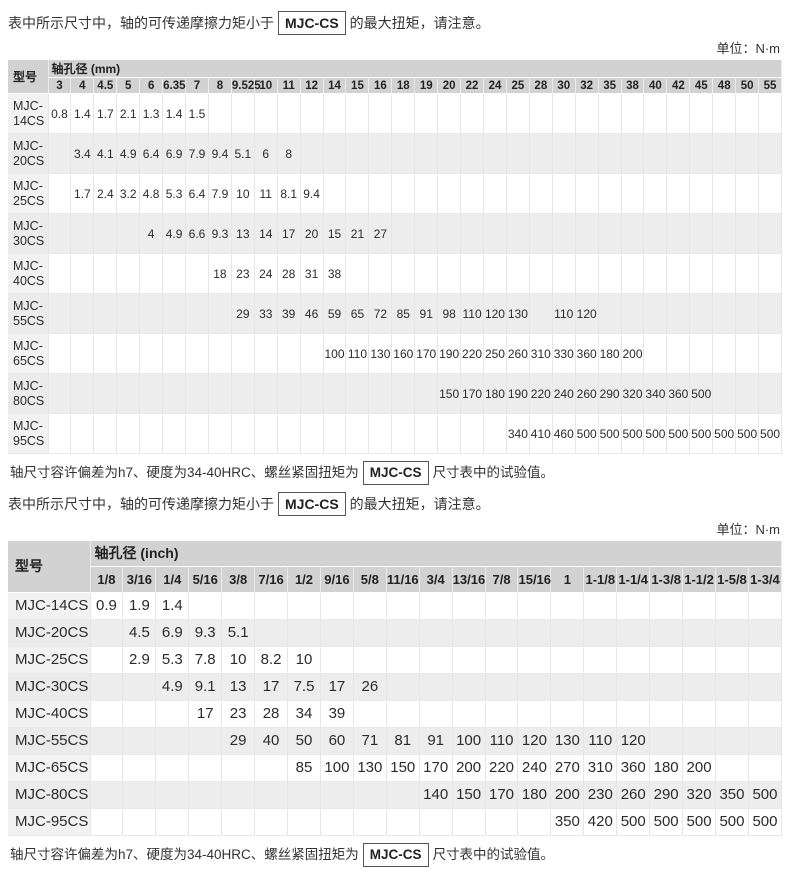 Image resolution: width=790 pixels, height=877 pixels. I want to click on table-row: MJC-95CS 350 420 500 500 500 500 500, so click(395, 822).